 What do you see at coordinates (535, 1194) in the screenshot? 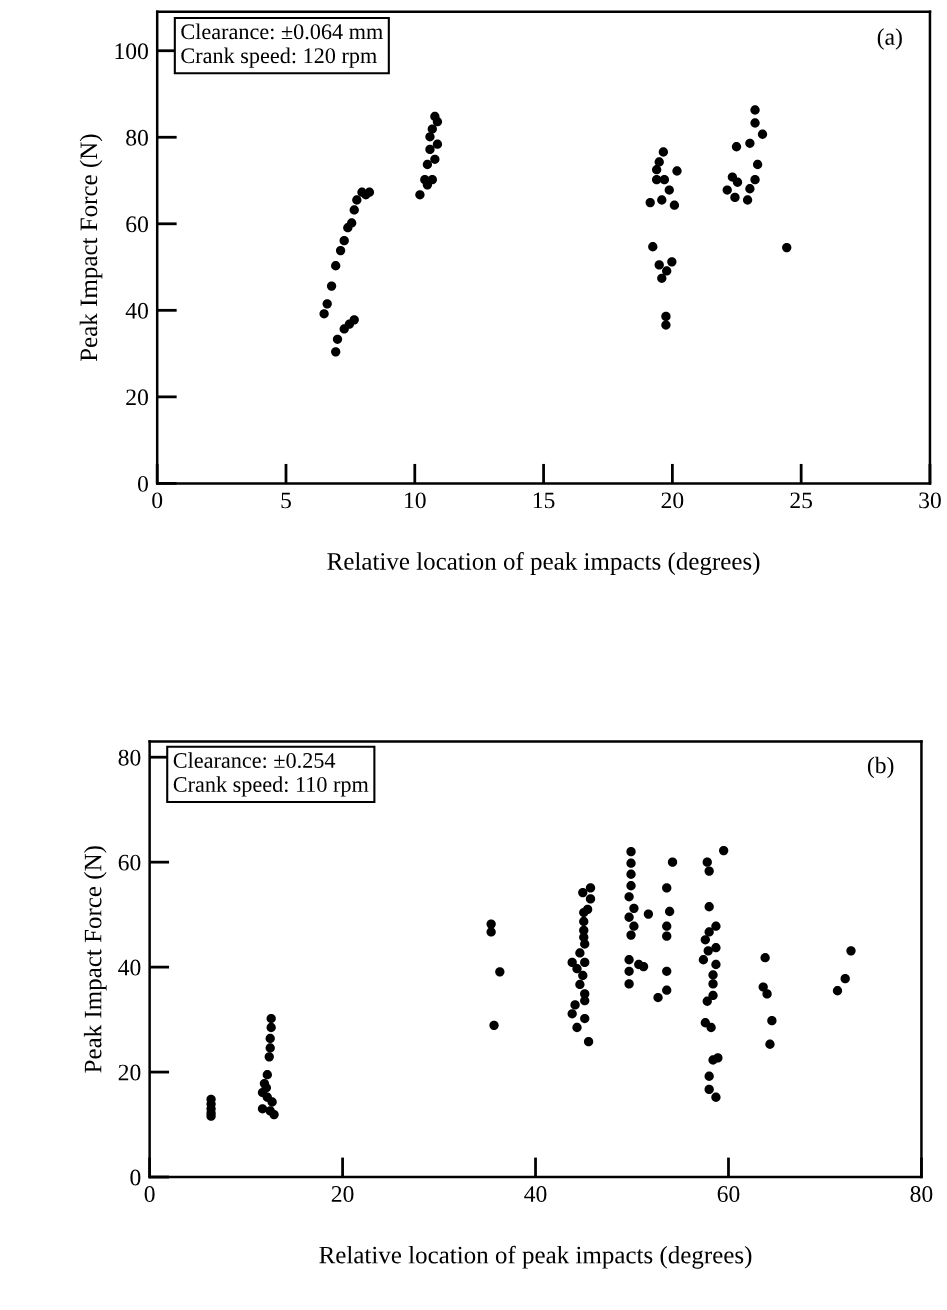
I see `x-tick-label: 40` at bounding box center [535, 1194].